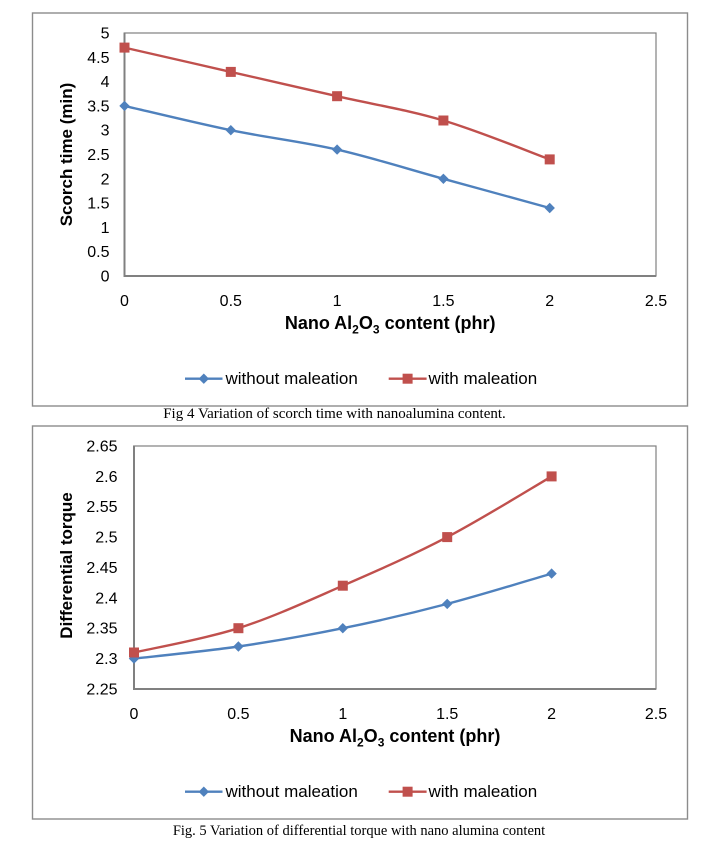  Describe the element at coordinates (101, 447) in the screenshot. I see `svg-text: 2.65` at that location.